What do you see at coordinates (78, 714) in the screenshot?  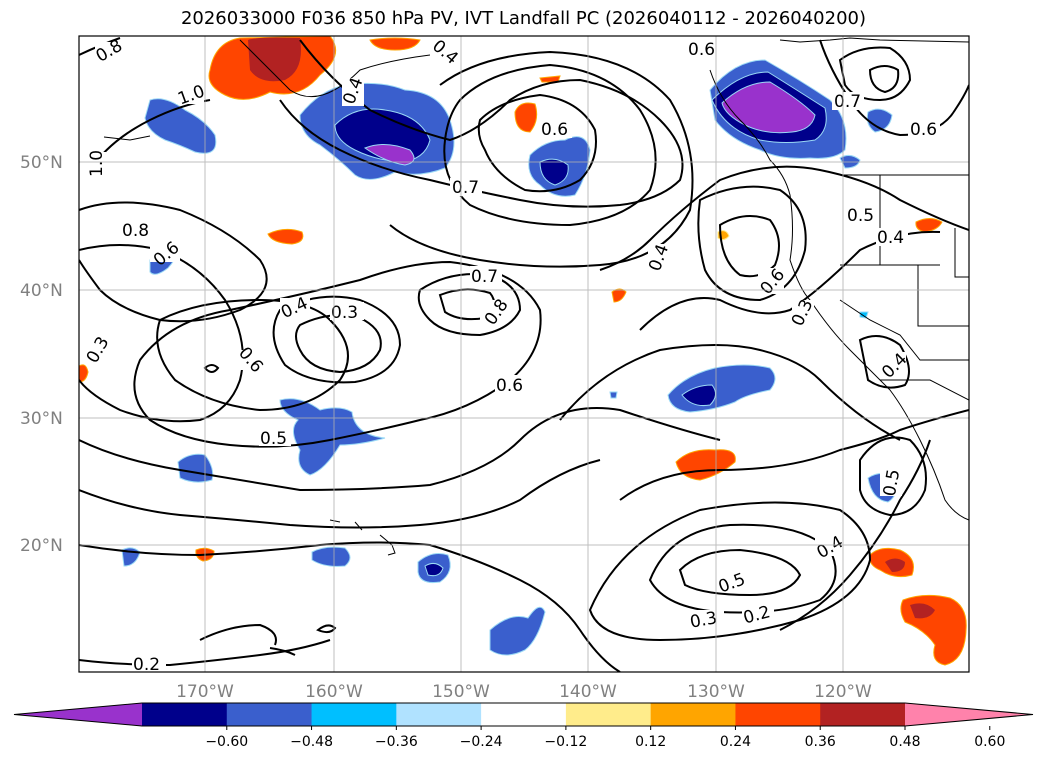 I see `colorbar-extend-min` at bounding box center [78, 714].